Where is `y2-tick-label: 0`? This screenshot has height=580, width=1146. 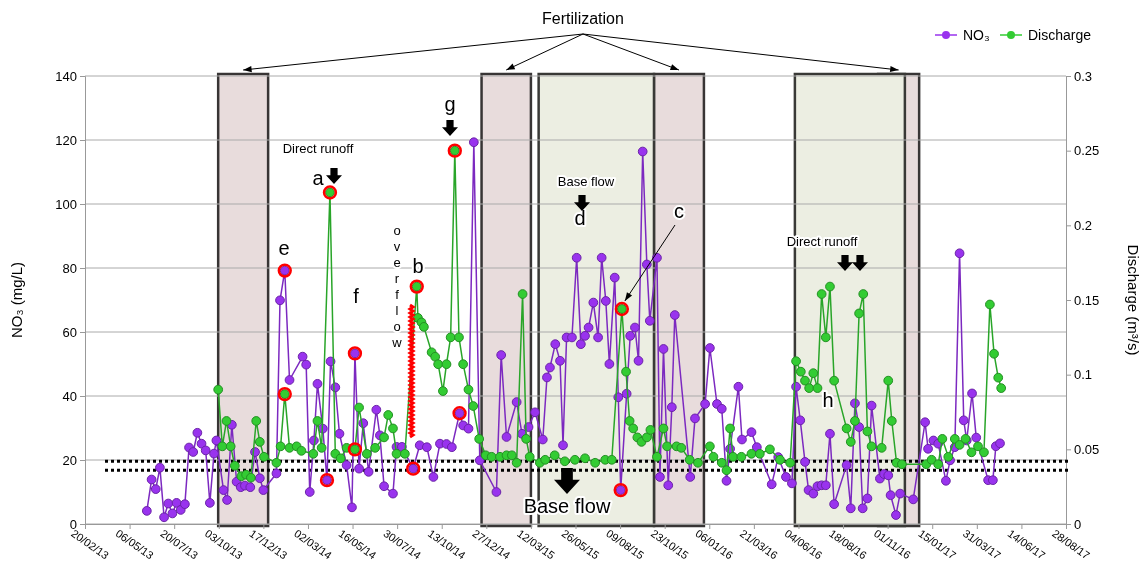 y2-tick-label: 0 is located at coordinates (1078, 524).